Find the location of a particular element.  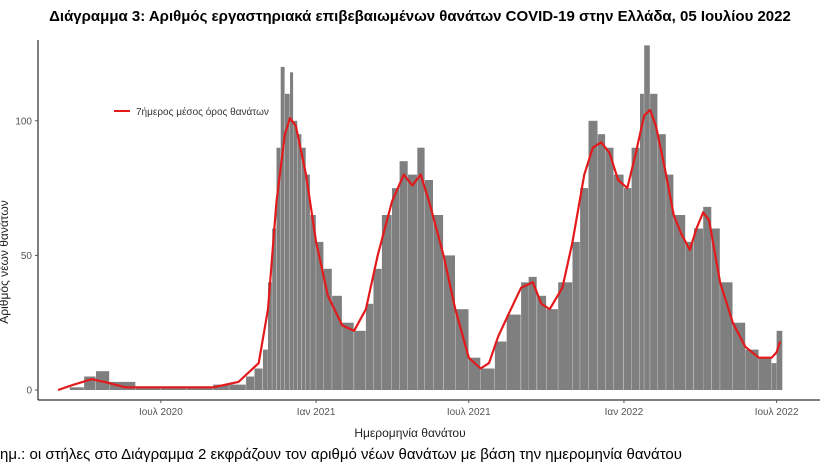

y-axis-title: Αριθμός νέων θανάτων is located at coordinates (5, 261).